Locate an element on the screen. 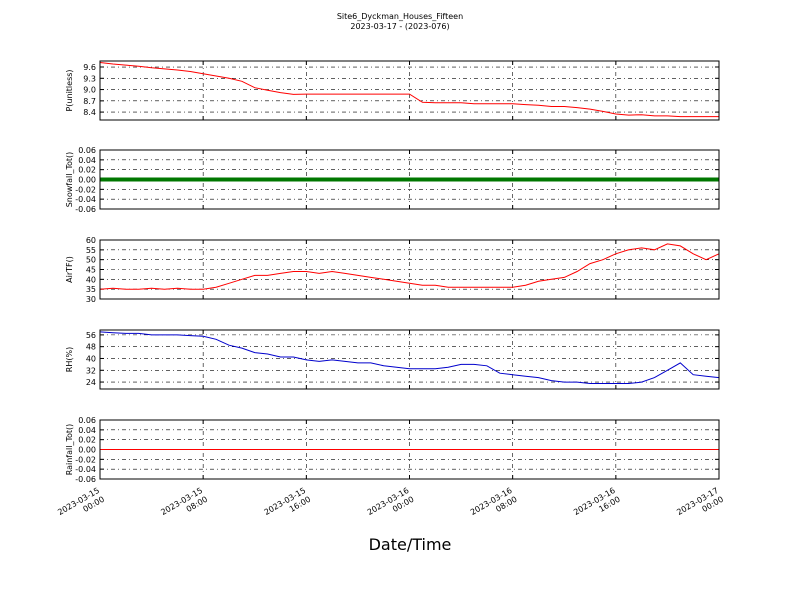 The image size is (800, 600). y-tick-label: 60 is located at coordinates (91, 240).